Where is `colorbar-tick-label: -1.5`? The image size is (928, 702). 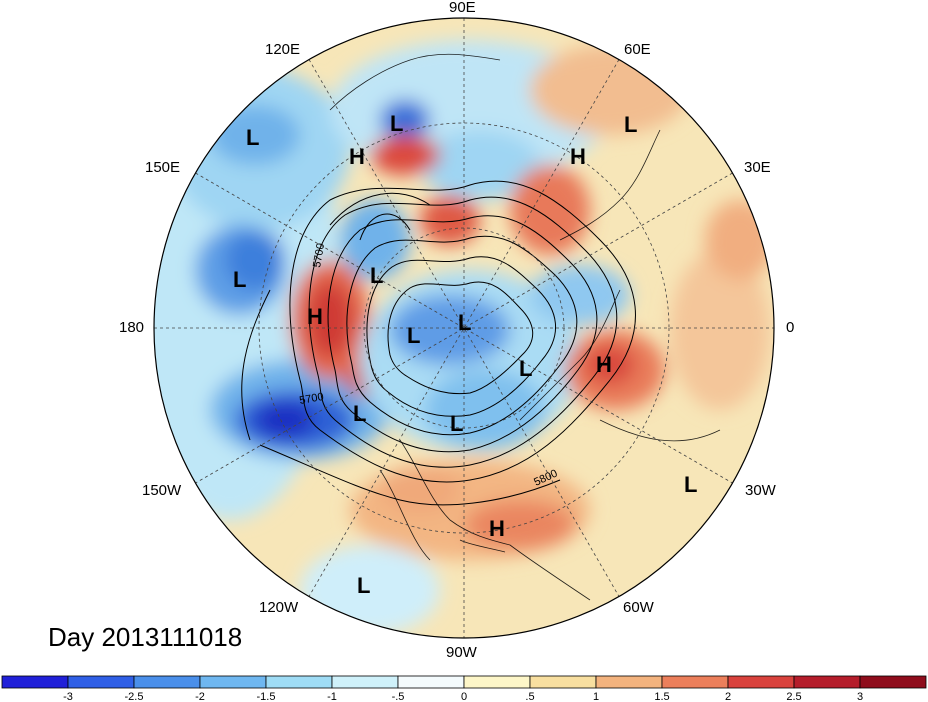 colorbar-tick-label: -1.5 is located at coordinates (266, 696).